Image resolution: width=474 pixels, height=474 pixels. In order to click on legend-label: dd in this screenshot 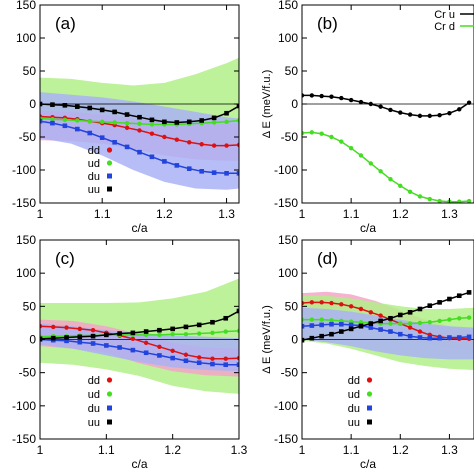, I will do `click(354, 381)`.